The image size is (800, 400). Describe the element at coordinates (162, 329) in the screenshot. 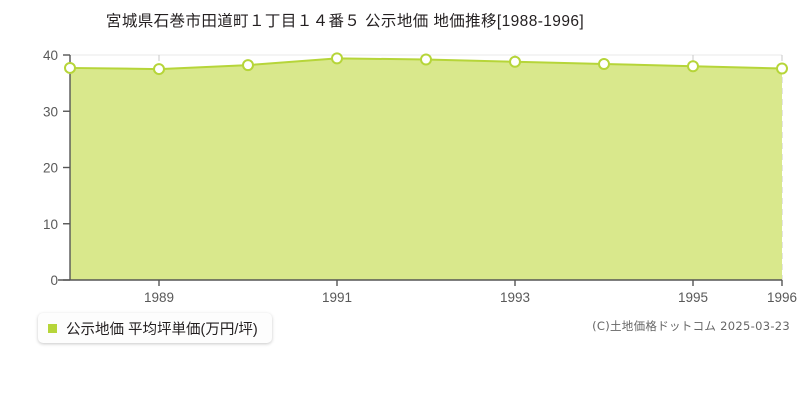

I see `legend-item-label: 公示地価 平均坪単価(万円/坪)` at that location.